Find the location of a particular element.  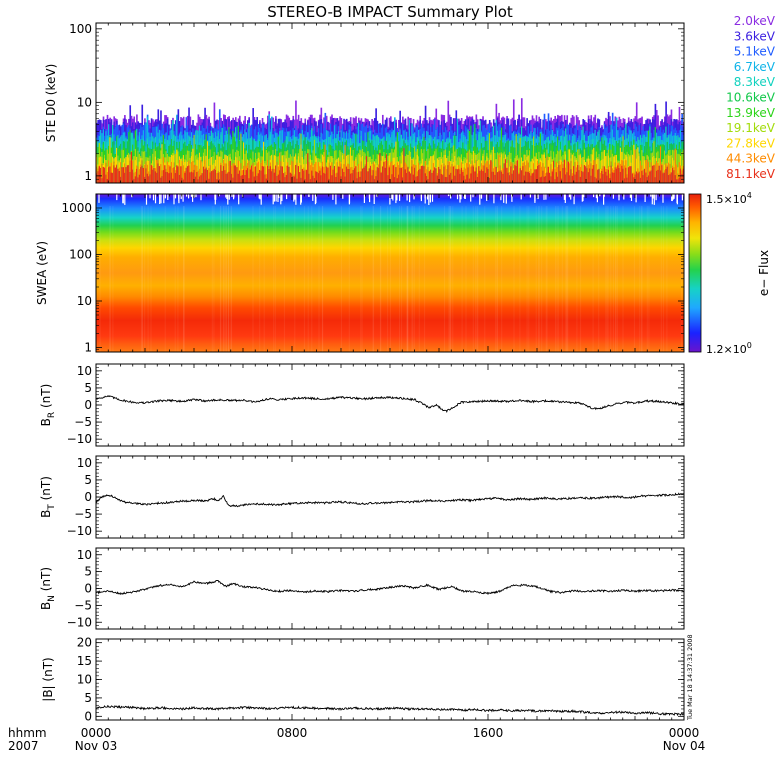

legend-entry-3: 6.7keV is located at coordinates (755, 67).